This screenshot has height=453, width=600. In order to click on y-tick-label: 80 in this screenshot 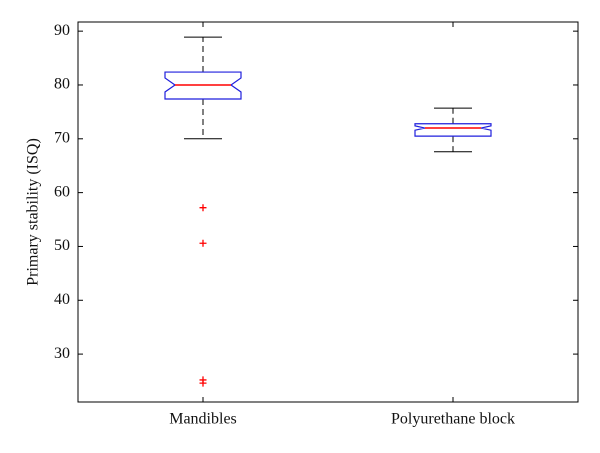, I will do `click(62, 84)`.